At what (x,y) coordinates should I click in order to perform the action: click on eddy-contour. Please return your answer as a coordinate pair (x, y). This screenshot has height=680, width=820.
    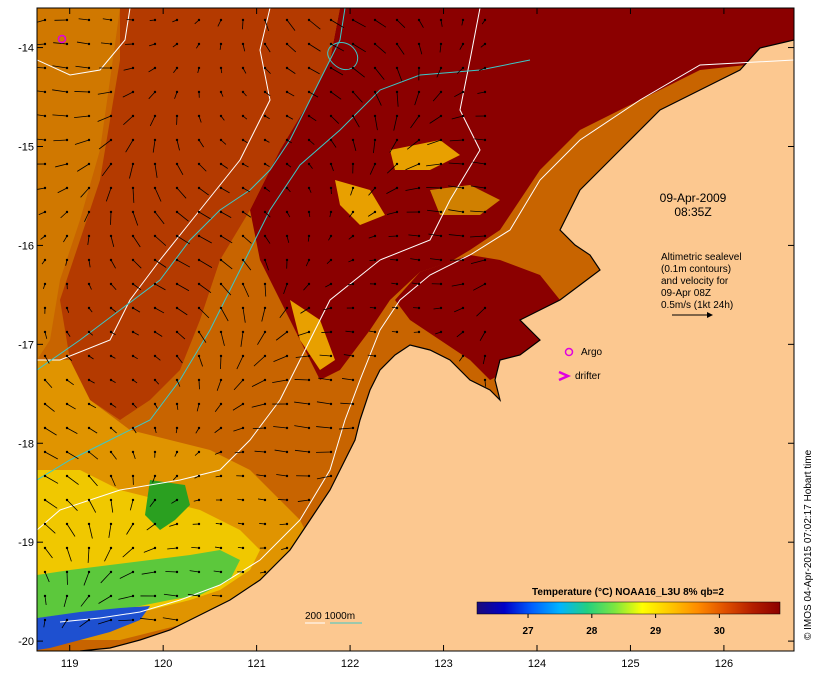
    Looking at the image, I should click on (343, 56).